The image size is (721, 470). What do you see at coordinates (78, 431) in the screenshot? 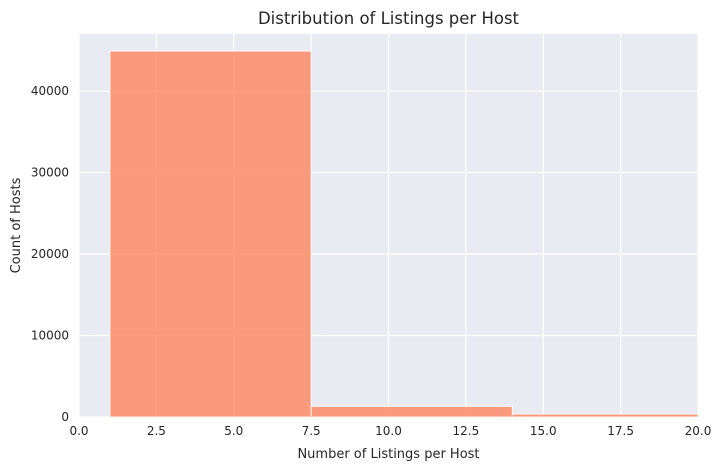
I see `x-tick-label: 0.0` at bounding box center [78, 431].